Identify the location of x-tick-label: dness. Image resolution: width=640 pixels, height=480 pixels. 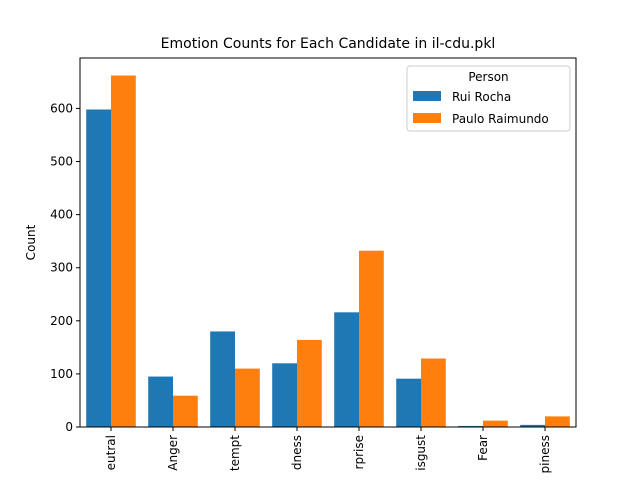
(297, 452).